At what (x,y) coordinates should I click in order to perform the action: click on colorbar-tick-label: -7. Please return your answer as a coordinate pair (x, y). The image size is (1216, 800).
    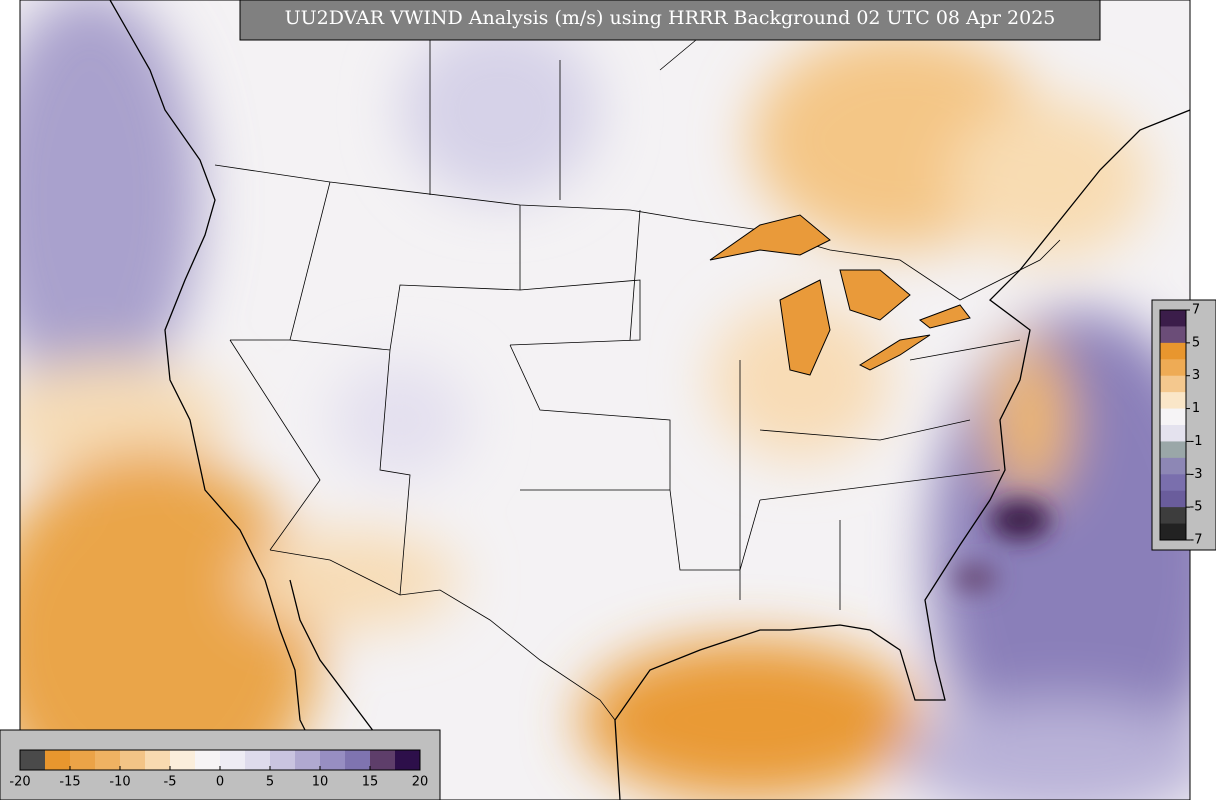
    Looking at the image, I should click on (1196, 540).